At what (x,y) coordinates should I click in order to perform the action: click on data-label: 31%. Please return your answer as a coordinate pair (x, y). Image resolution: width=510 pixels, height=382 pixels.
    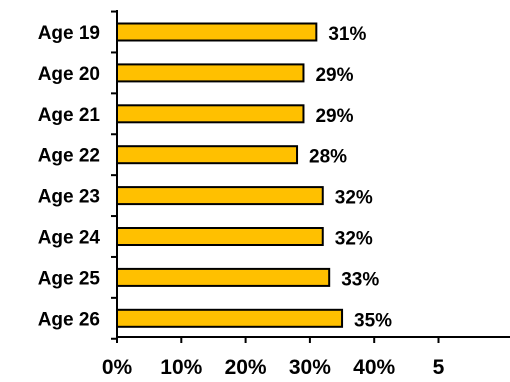
    Looking at the image, I should click on (347, 34).